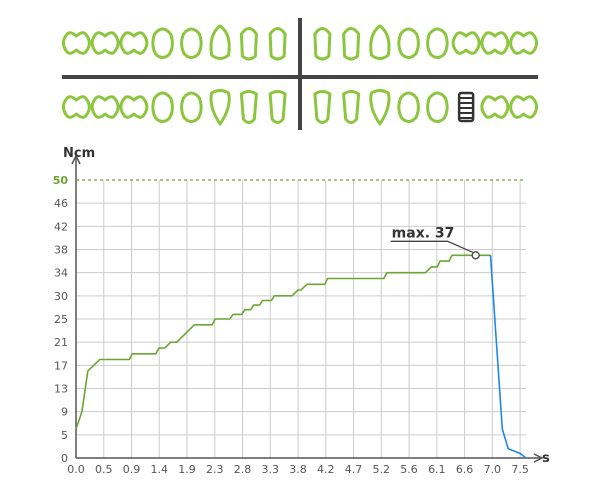  Describe the element at coordinates (437, 107) in the screenshot. I see `tooth-lower-right-premolar-5-icon` at that location.